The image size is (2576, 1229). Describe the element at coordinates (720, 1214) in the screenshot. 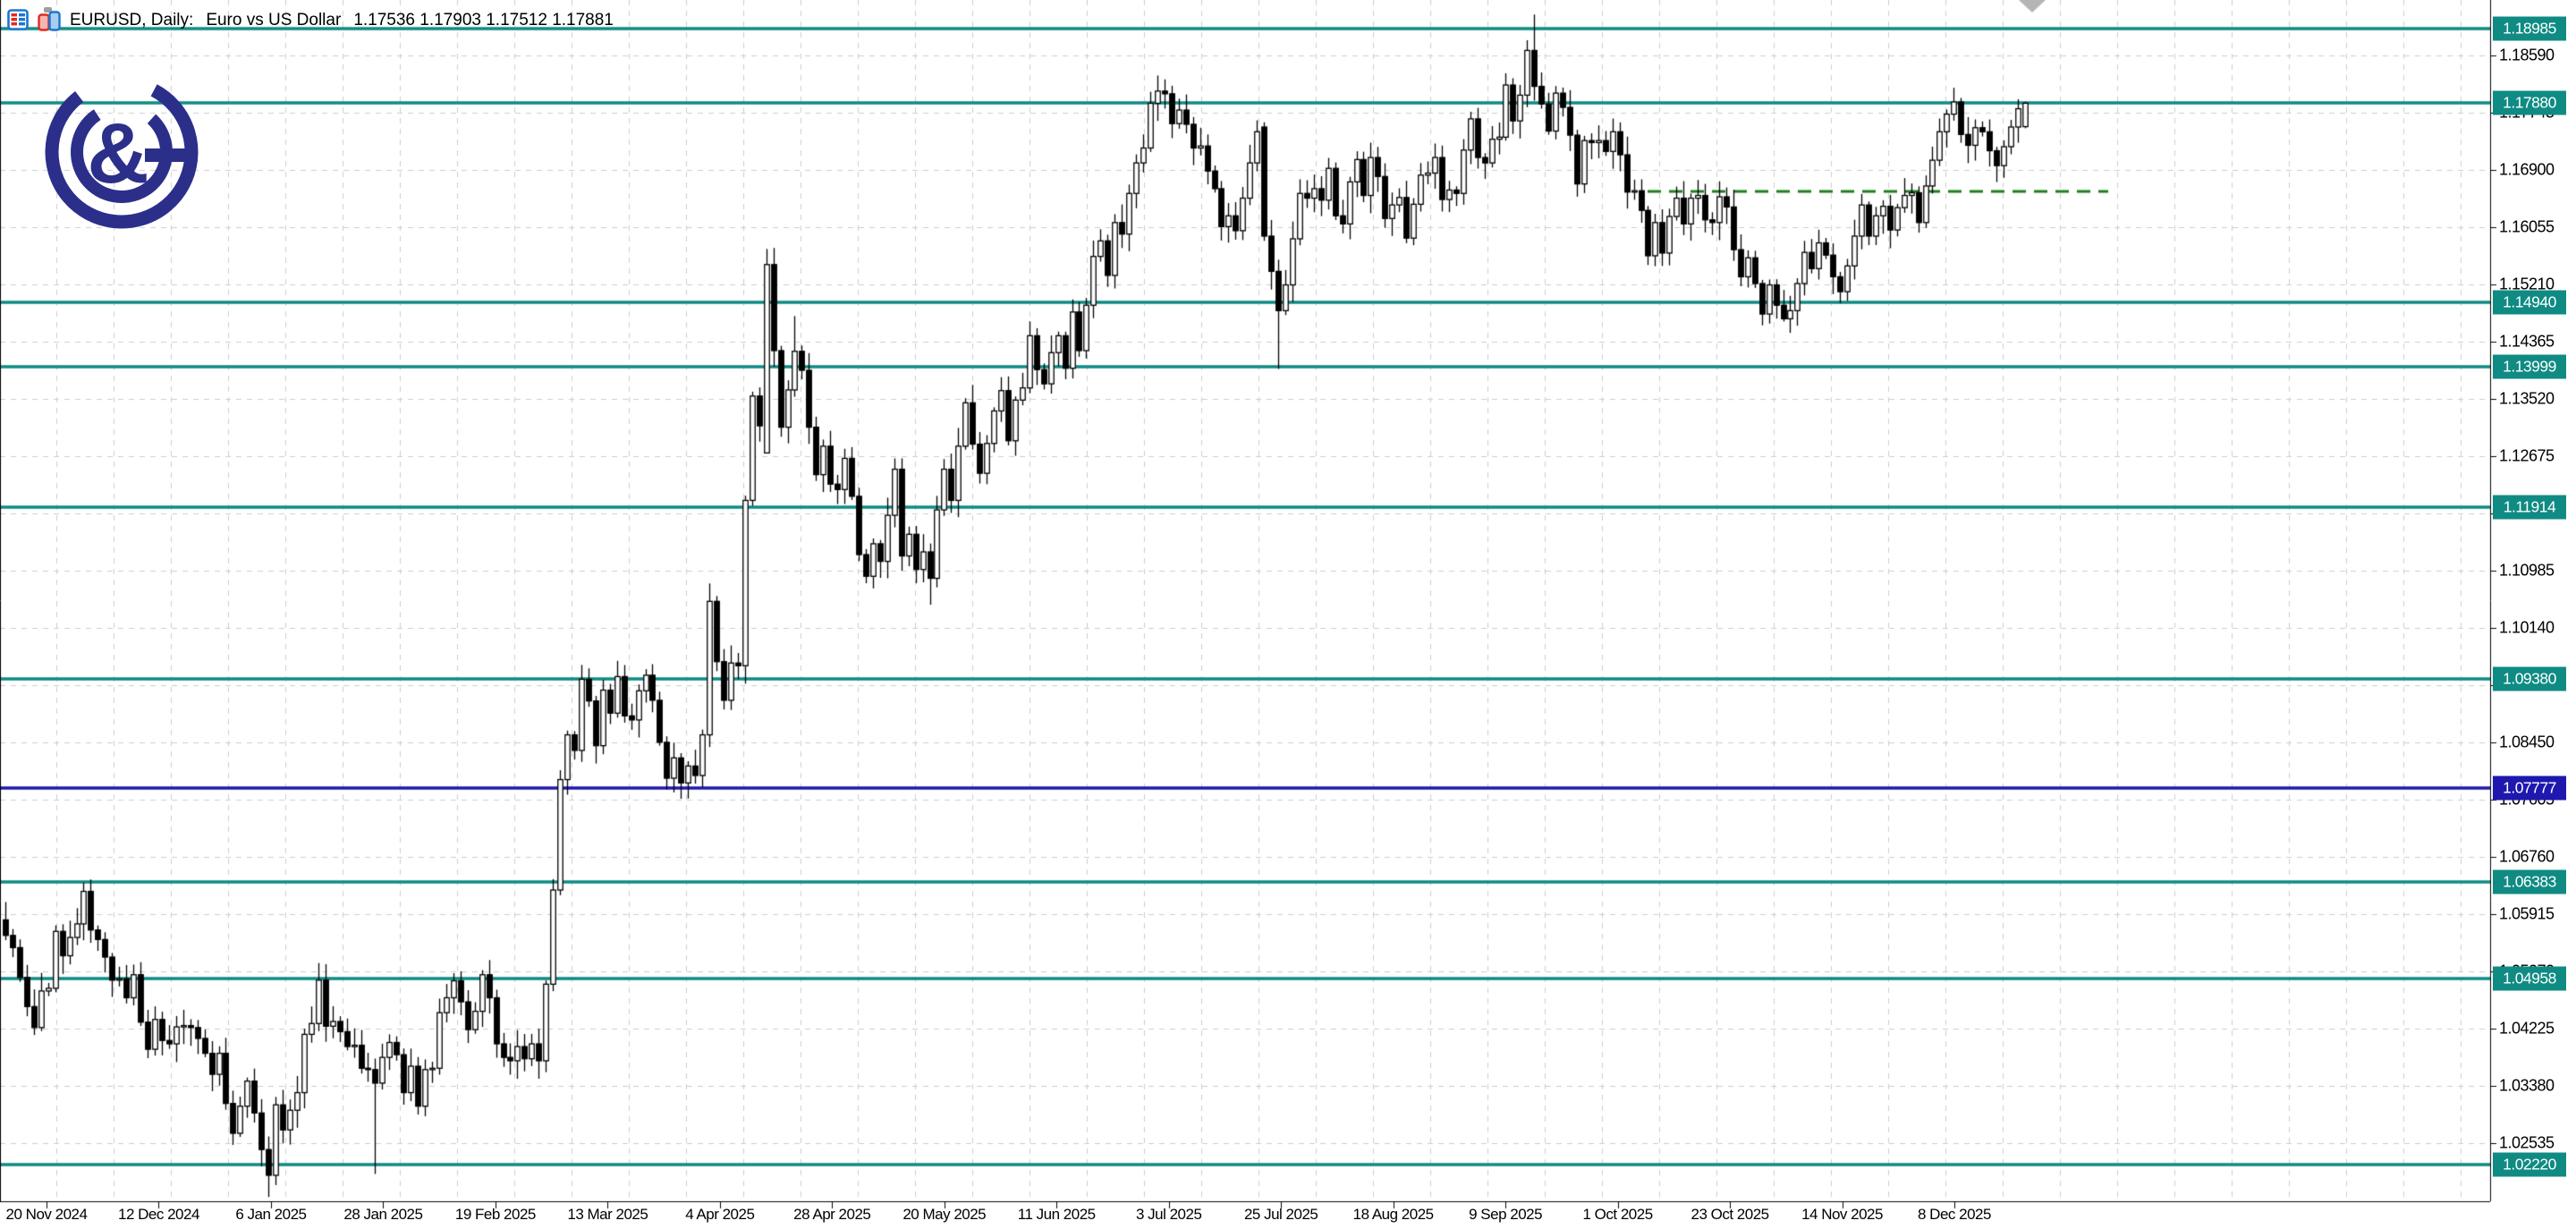

I see `x-axis-label: 4 Apr 2025` at that location.